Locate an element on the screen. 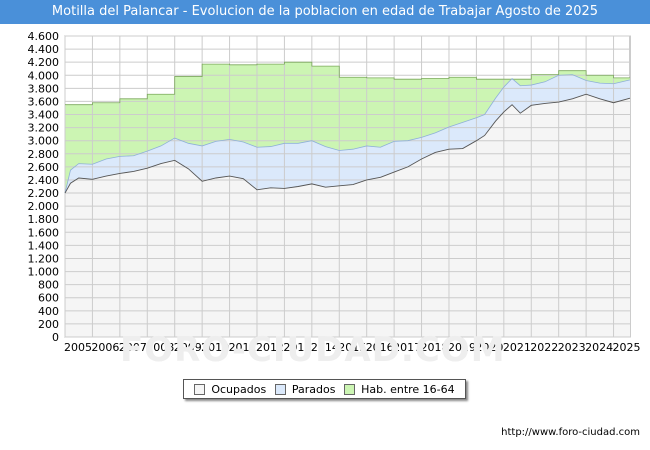 This screenshot has width=650, height=450. x-tick-label: 2015 is located at coordinates (352, 347).